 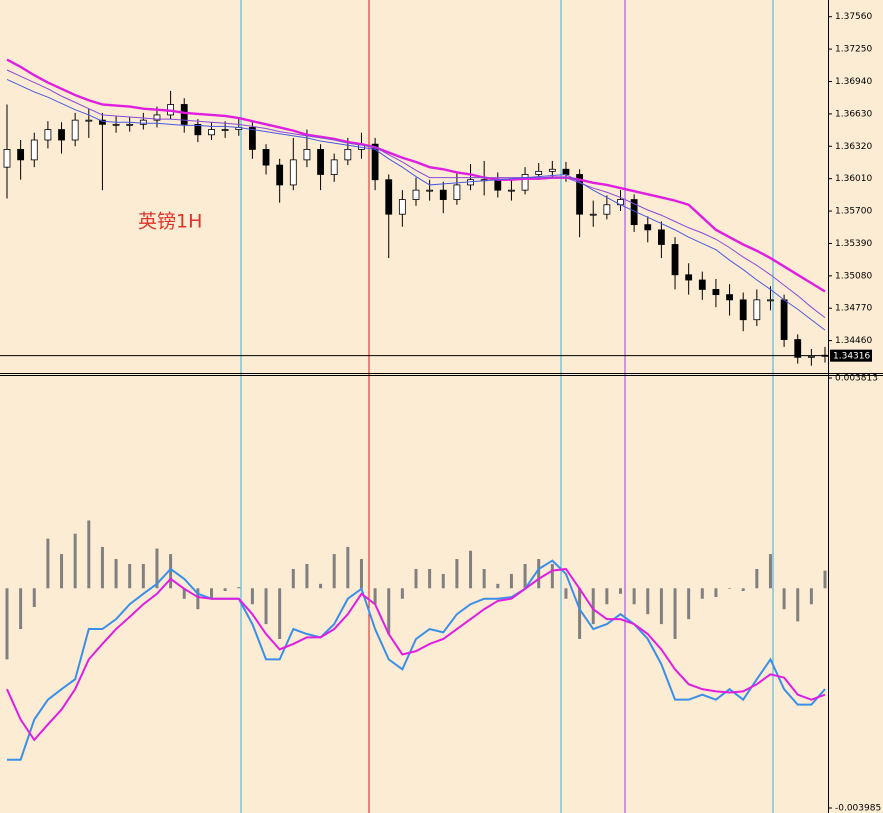 What do you see at coordinates (853, 276) in the screenshot?
I see `y-tick-label: 1.35080` at bounding box center [853, 276].